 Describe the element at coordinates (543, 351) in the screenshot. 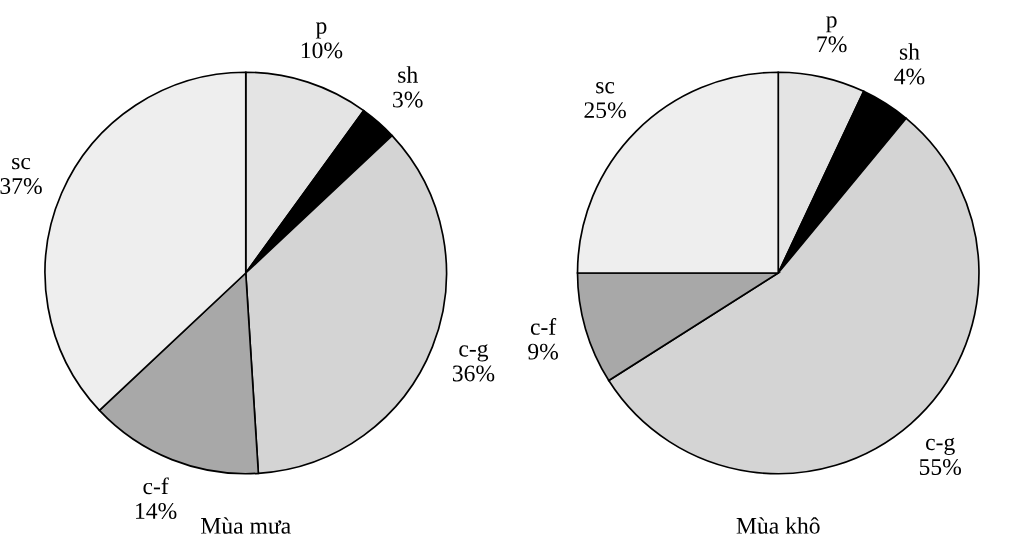

I see `data-label: 9%` at that location.